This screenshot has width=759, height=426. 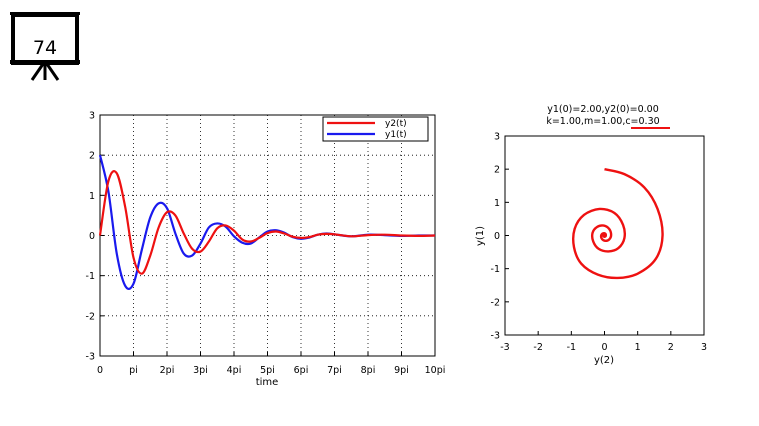 What do you see at coordinates (638, 347) in the screenshot?
I see `x-tick-label: 1` at bounding box center [638, 347].